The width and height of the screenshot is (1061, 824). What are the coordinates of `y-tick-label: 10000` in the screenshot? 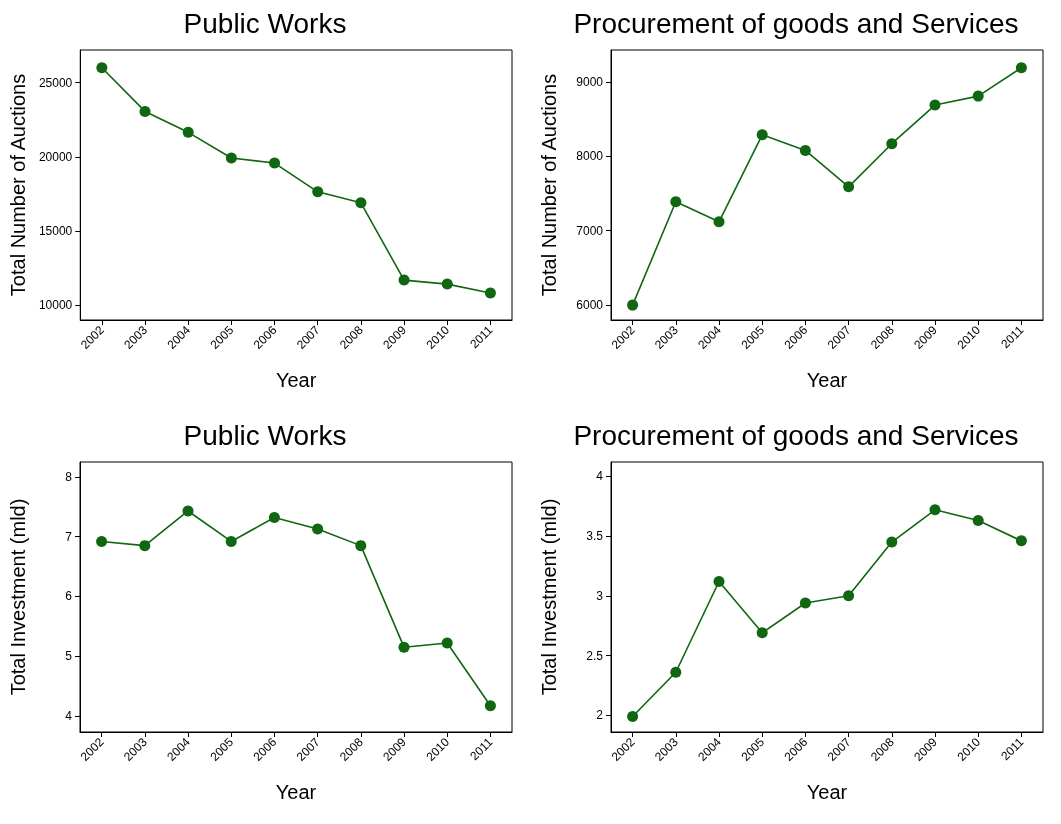 It's located at (55, 305).